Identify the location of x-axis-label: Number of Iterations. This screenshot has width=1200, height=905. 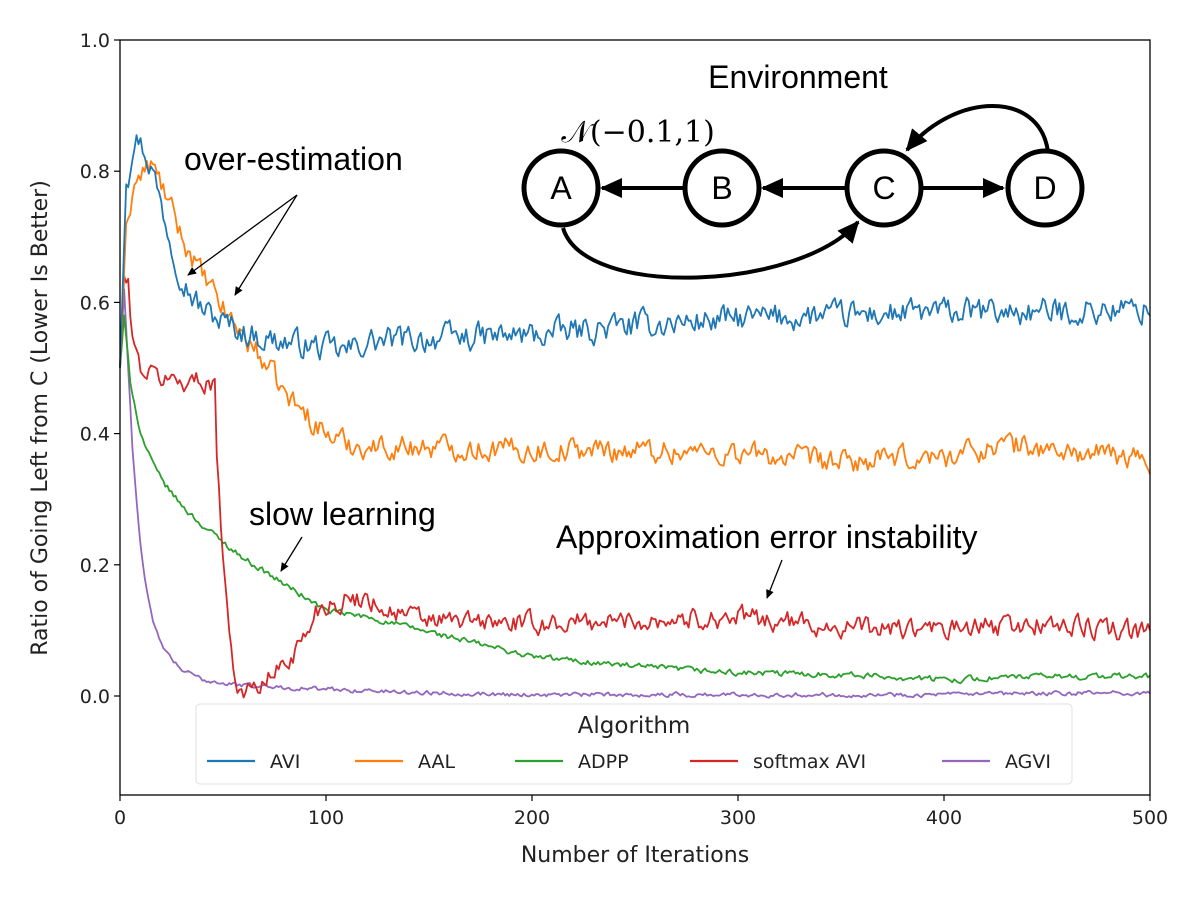
(635, 855).